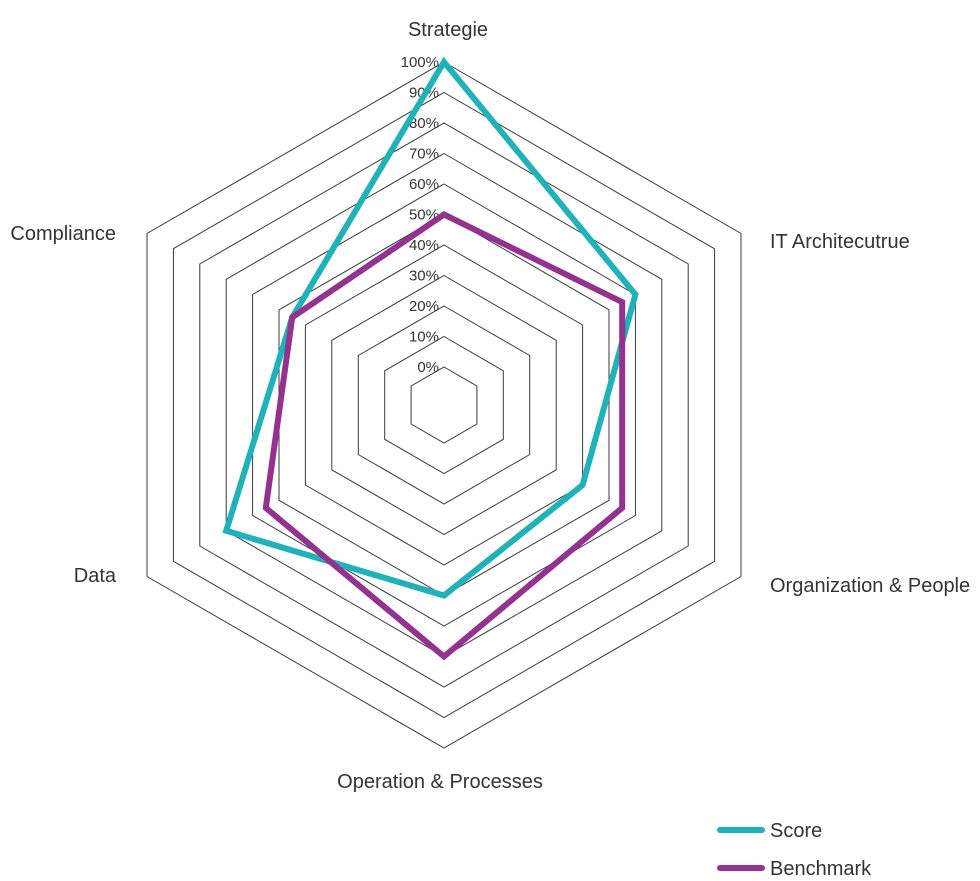  What do you see at coordinates (424, 306) in the screenshot?
I see `tick-label-2: 20%` at bounding box center [424, 306].